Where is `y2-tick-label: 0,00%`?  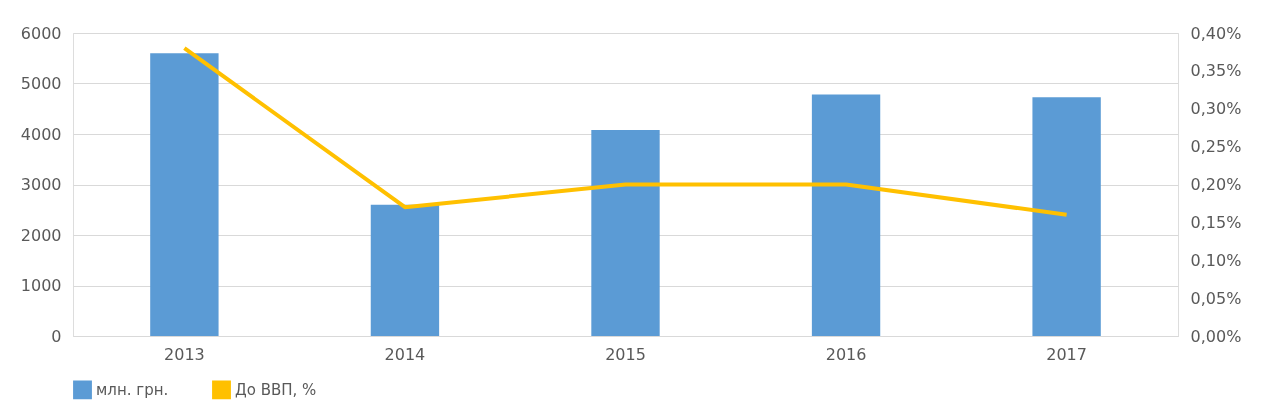
y2-tick-label: 0,00% is located at coordinates (1216, 336).